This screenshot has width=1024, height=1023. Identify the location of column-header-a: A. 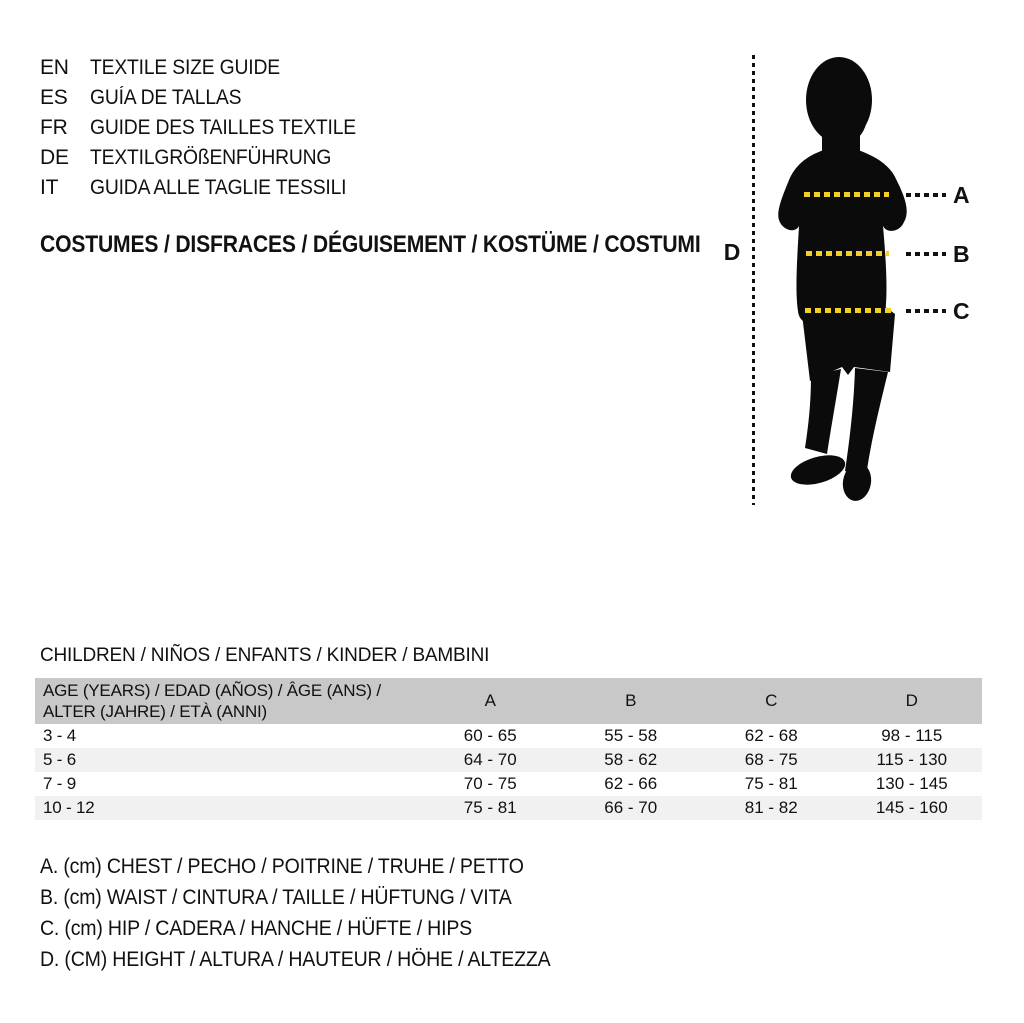
(490, 700).